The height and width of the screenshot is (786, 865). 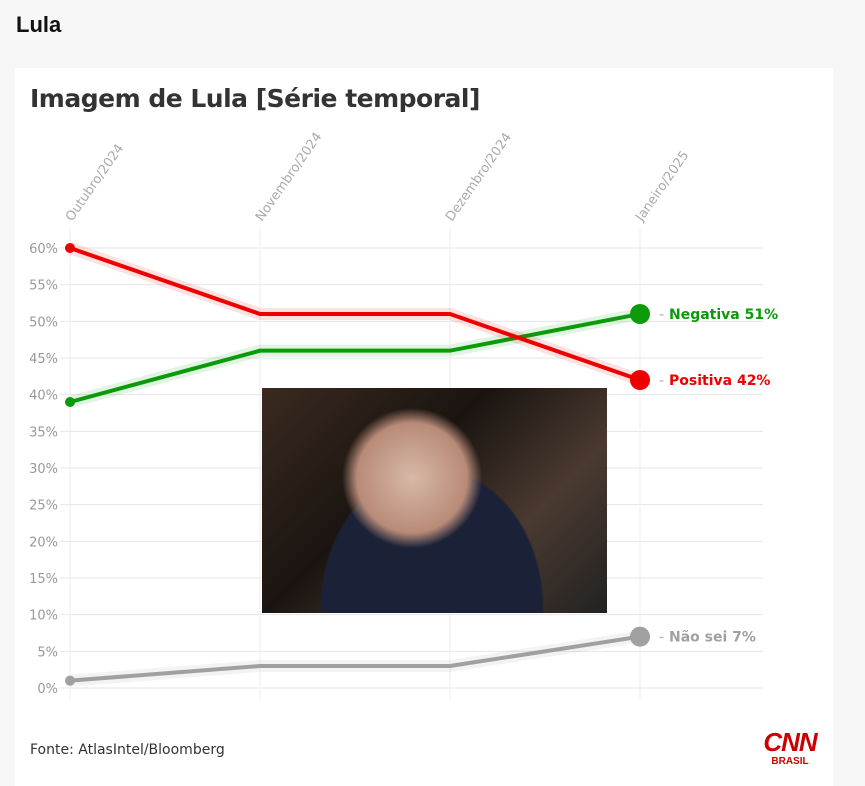 I want to click on x-tick-label: Outubro/2024, so click(x=95, y=183).